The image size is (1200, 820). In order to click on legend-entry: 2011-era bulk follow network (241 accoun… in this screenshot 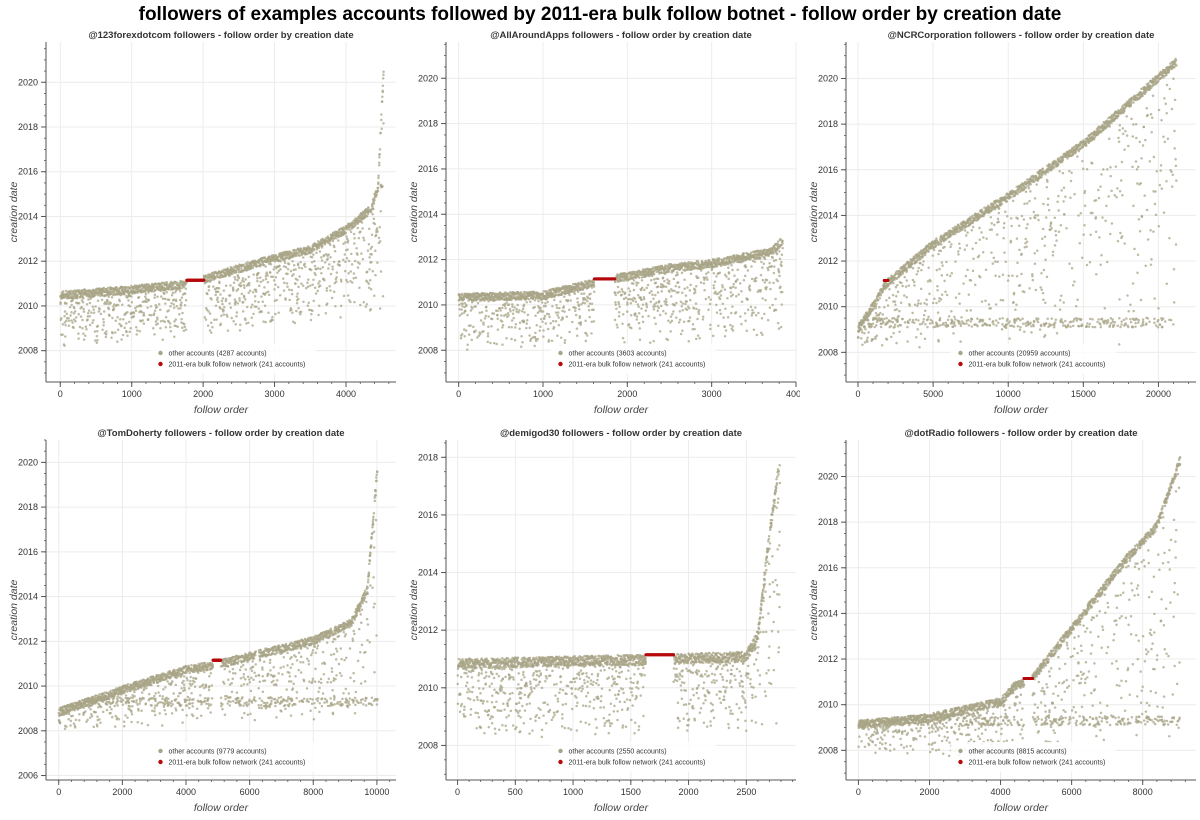, I will do `click(237, 365)`.